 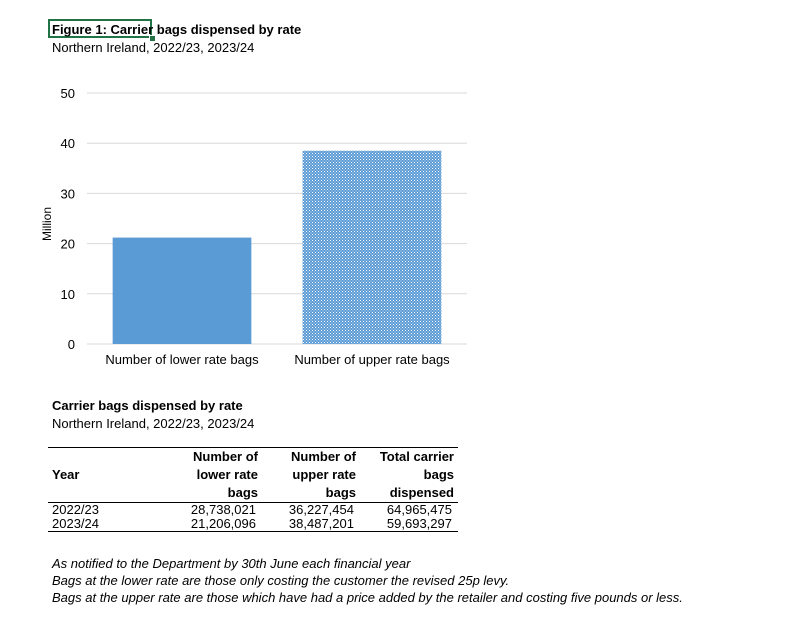 I want to click on header-total: Total carrier bags dispensed, so click(x=416, y=474).